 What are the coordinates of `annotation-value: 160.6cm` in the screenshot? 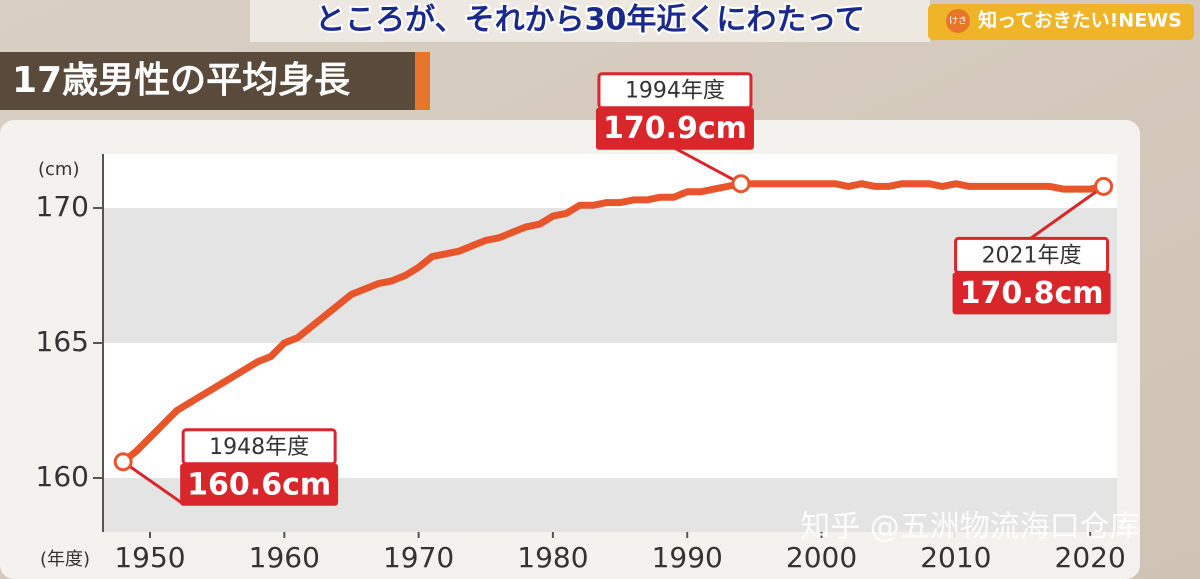 It's located at (259, 484).